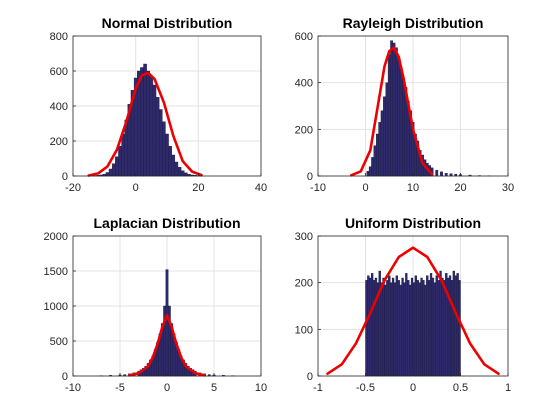 The width and height of the screenshot is (560, 420). What do you see at coordinates (198, 188) in the screenshot?
I see `x-tick-label: 20` at bounding box center [198, 188].